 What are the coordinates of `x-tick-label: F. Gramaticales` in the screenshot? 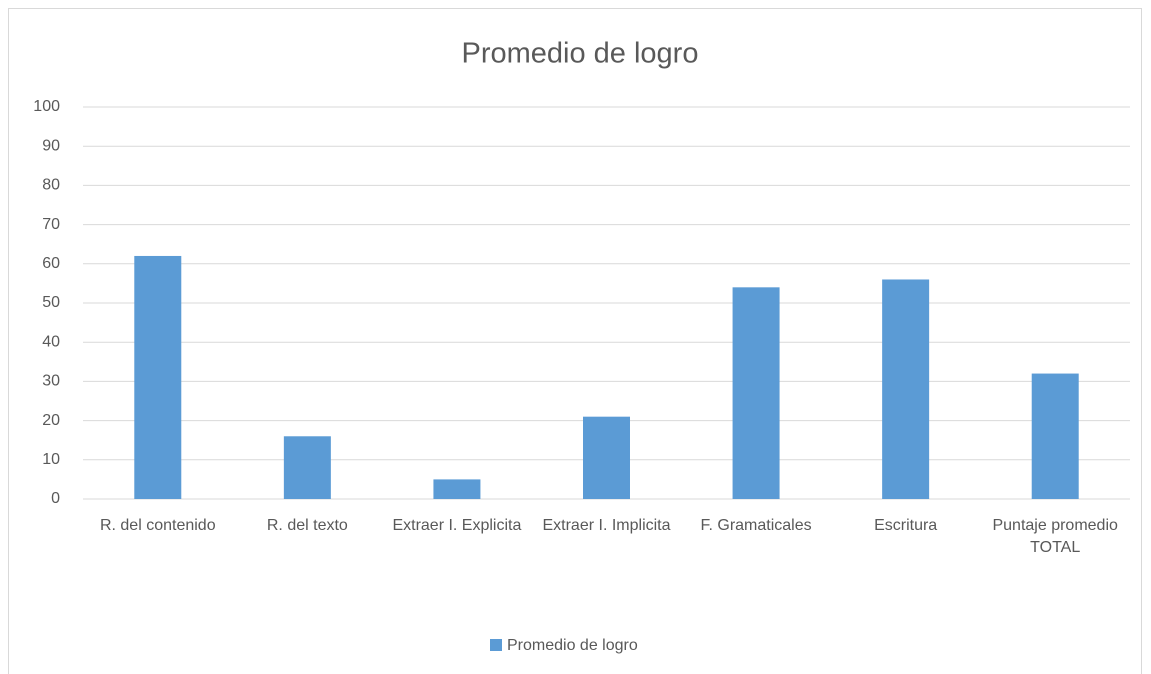 It's located at (756, 525).